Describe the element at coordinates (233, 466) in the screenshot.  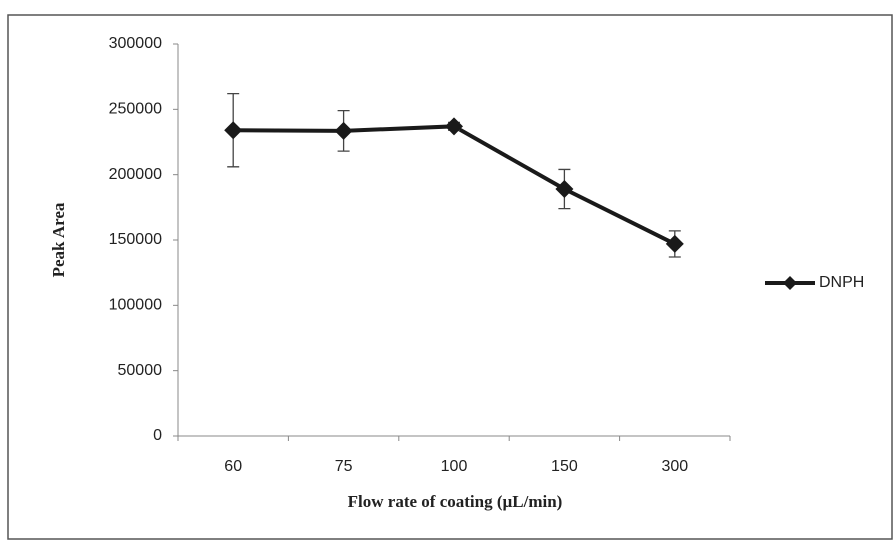
I see `x-tick-label: 60` at that location.